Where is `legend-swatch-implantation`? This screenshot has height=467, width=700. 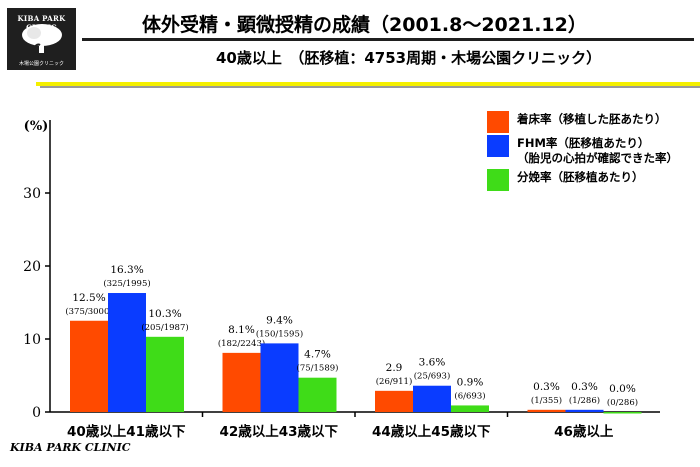
legend-swatch-implantation is located at coordinates (498, 122).